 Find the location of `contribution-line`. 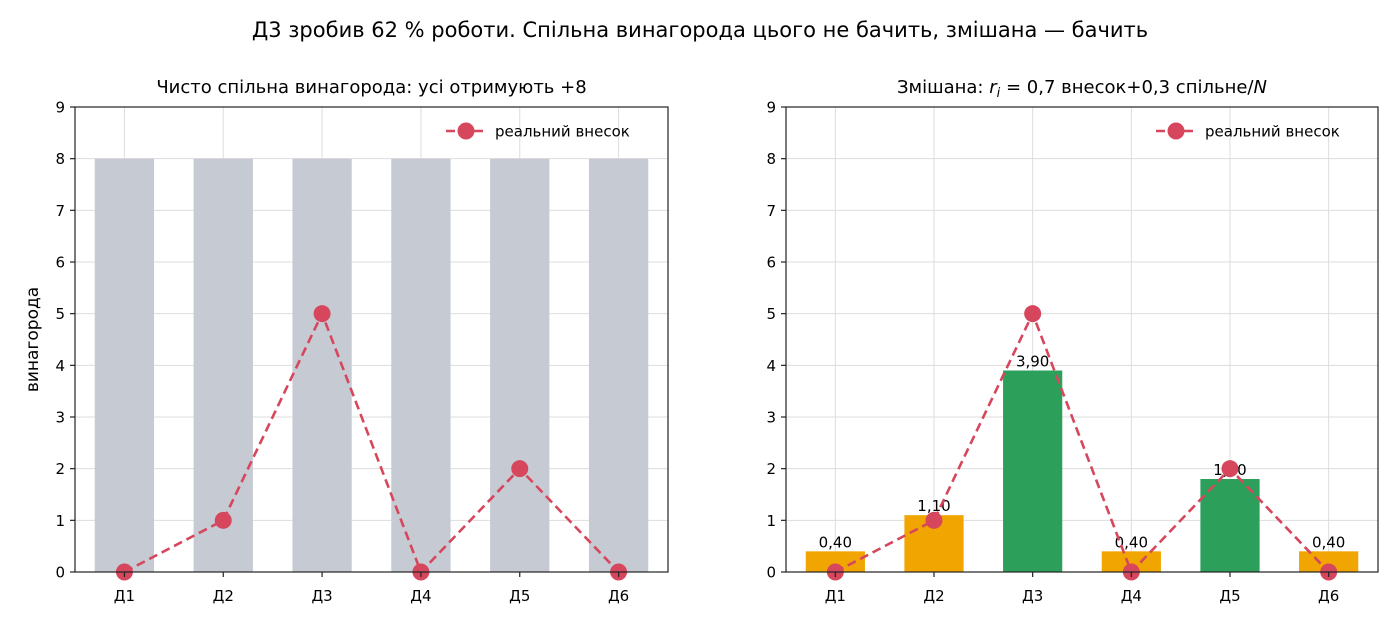

contribution-line is located at coordinates (1082, 442).